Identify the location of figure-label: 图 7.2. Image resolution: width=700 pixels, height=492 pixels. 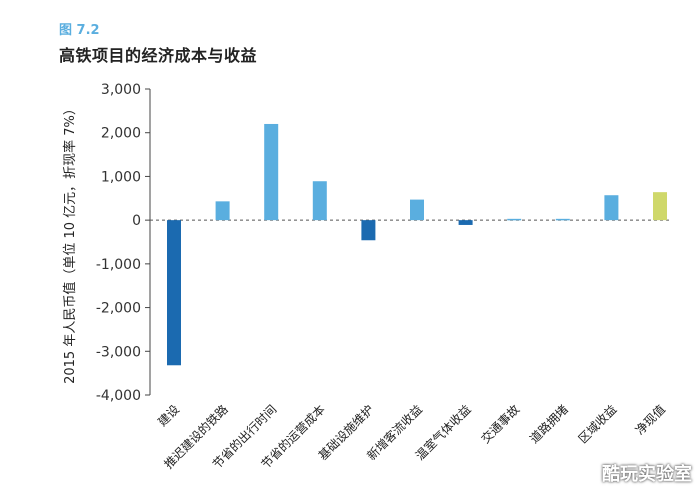
(79, 30).